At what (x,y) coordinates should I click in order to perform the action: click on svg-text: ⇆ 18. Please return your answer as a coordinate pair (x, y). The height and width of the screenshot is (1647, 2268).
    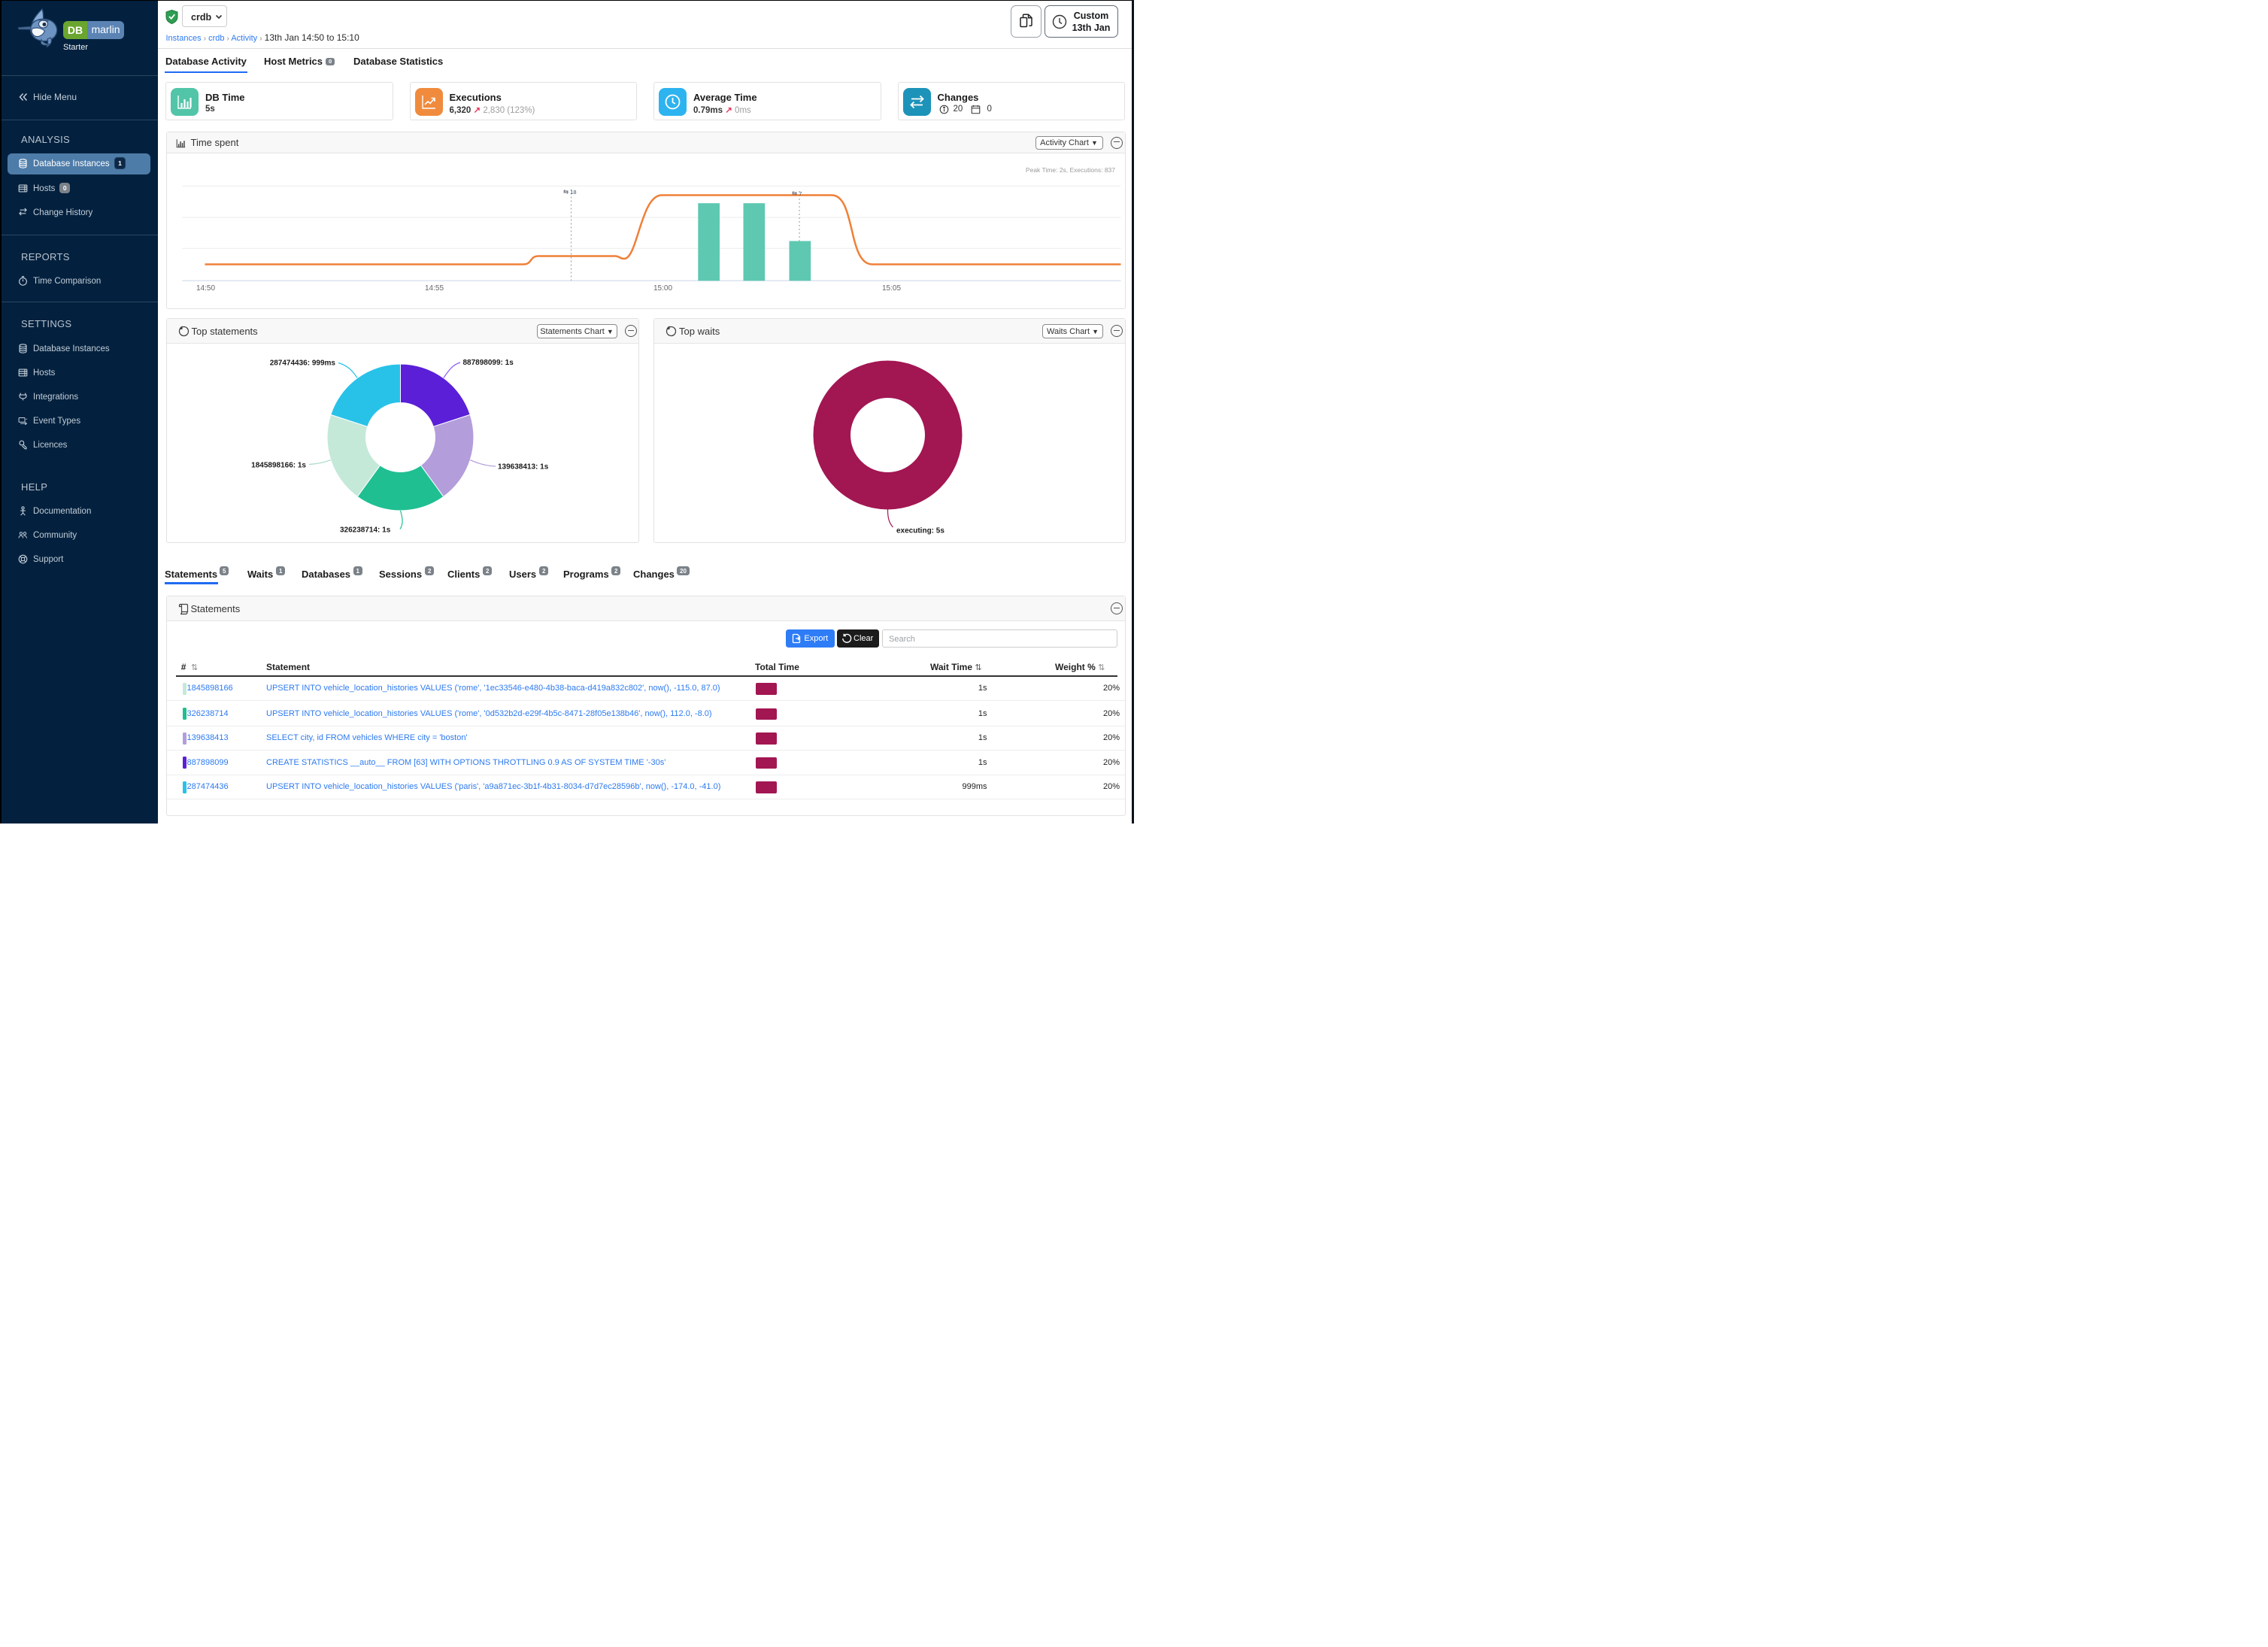
    Looking at the image, I should click on (570, 192).